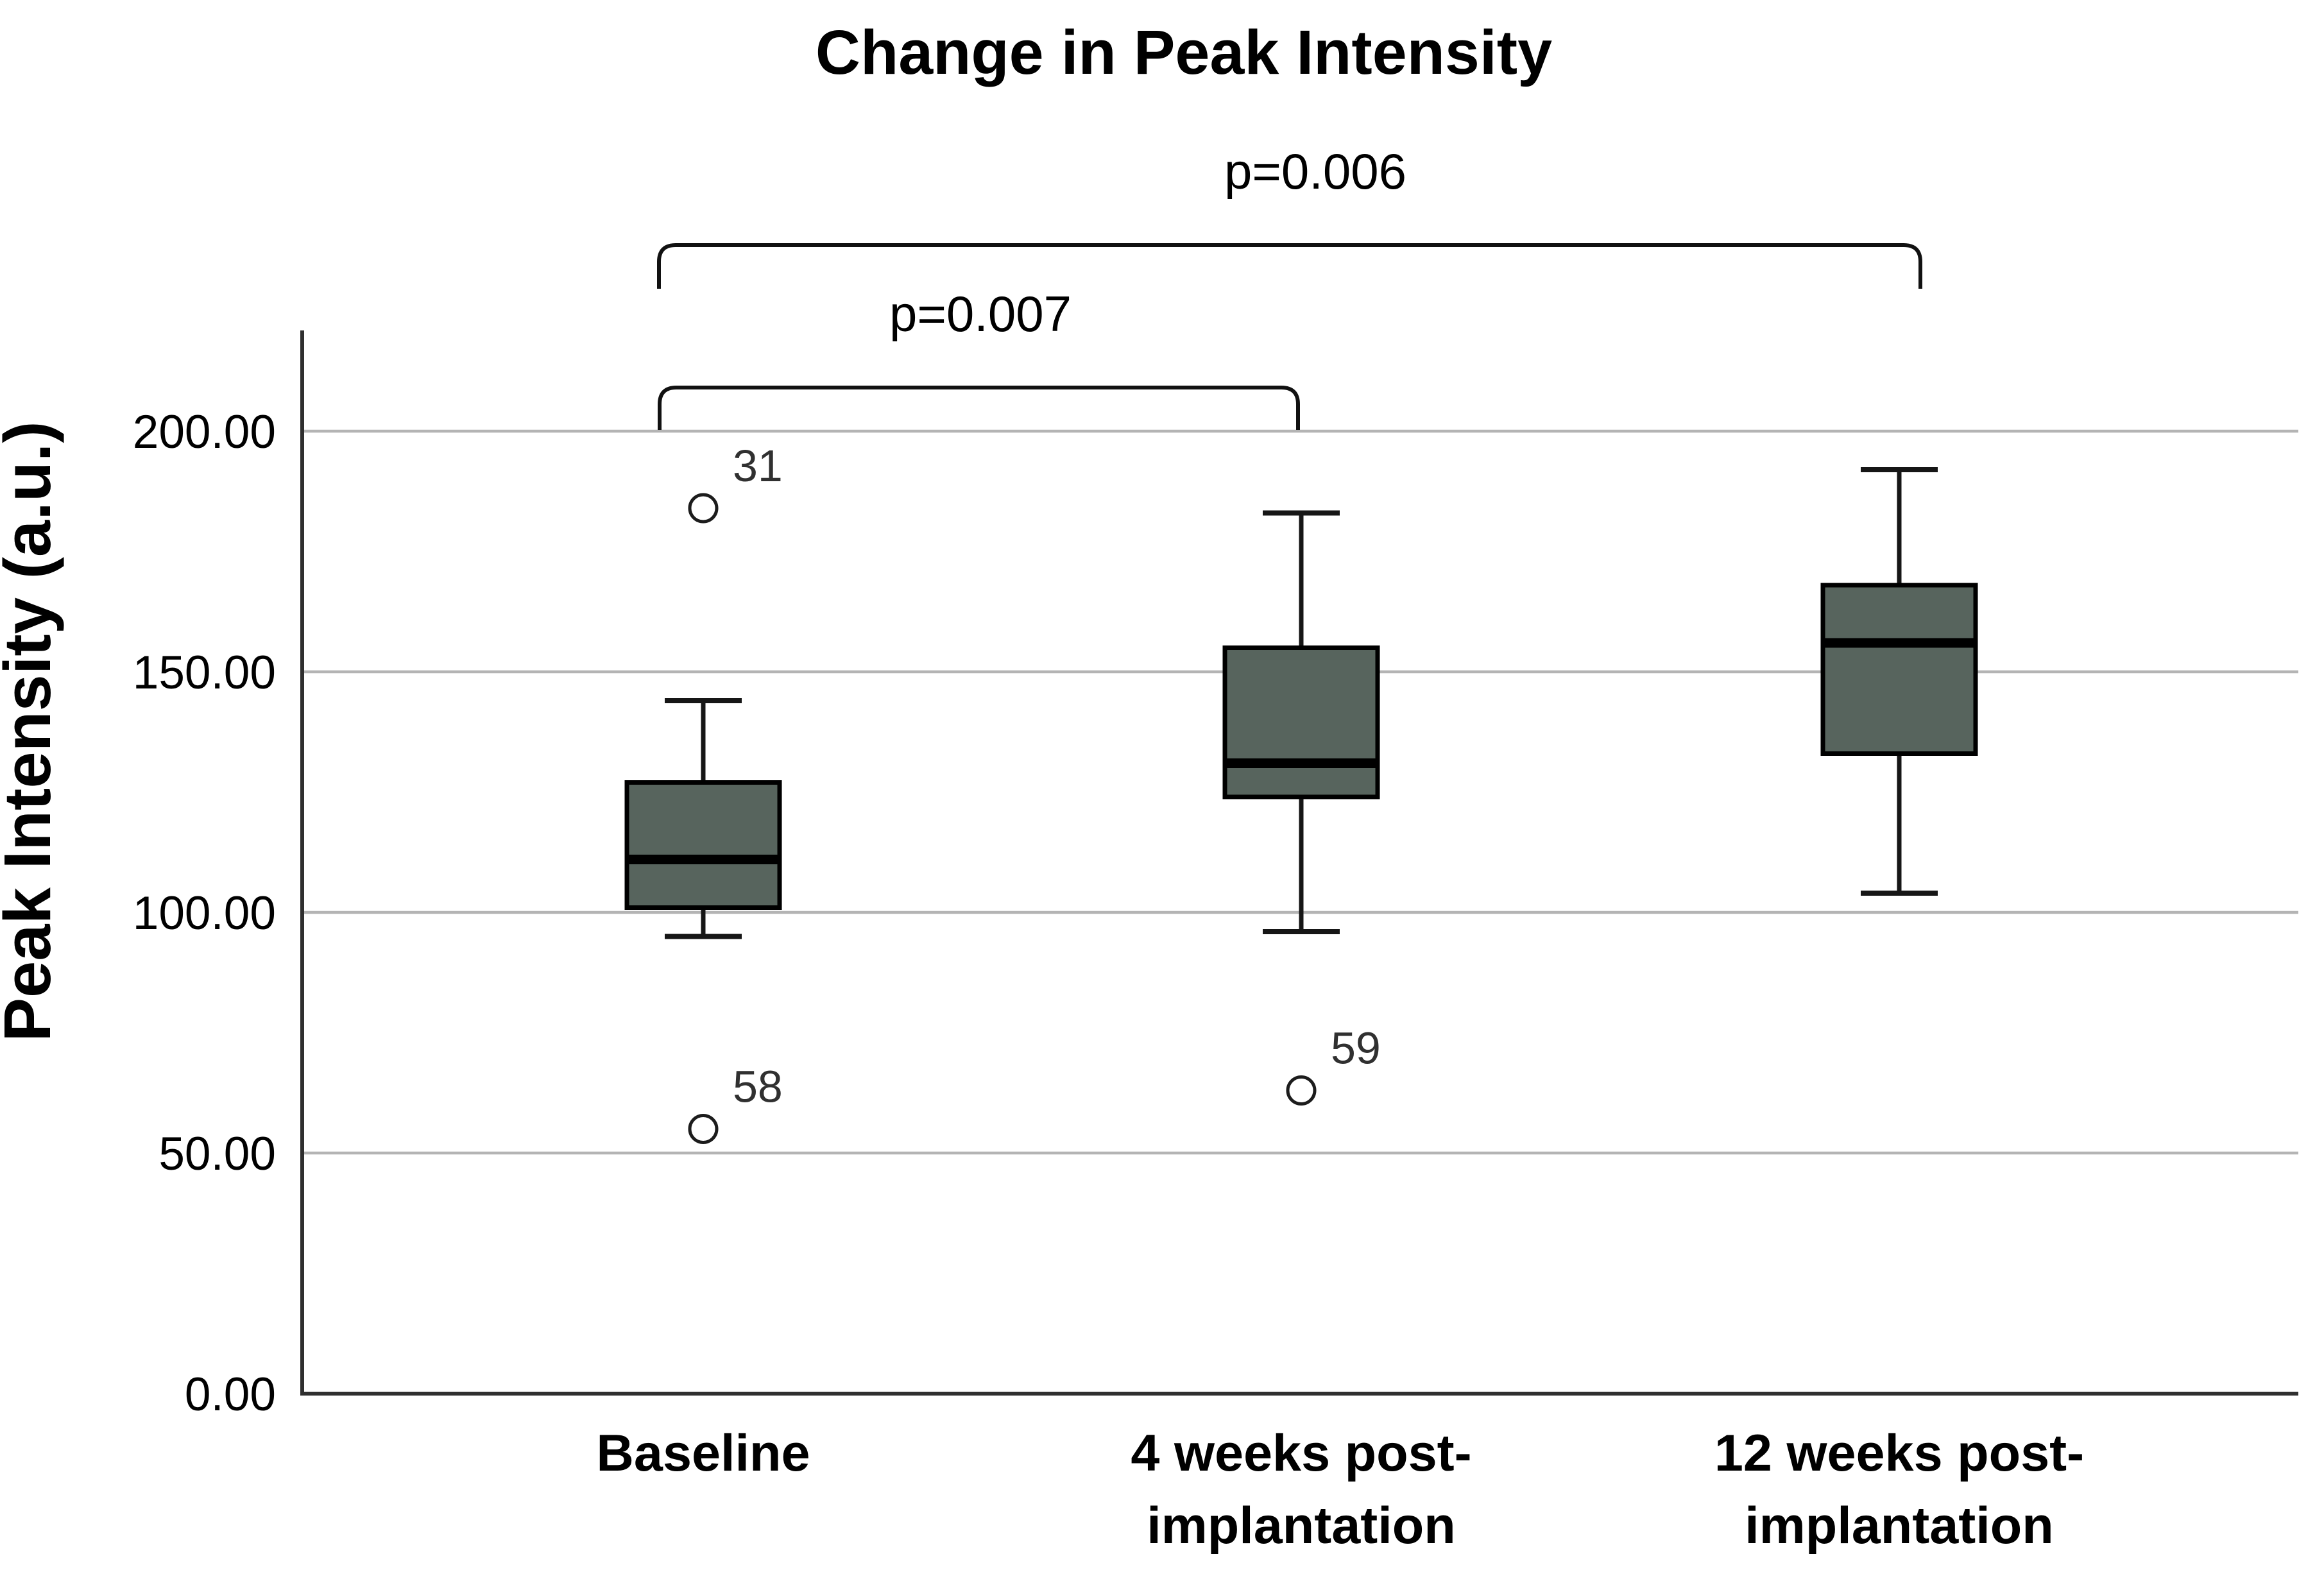 Image resolution: width=2324 pixels, height=1572 pixels. What do you see at coordinates (758, 1087) in the screenshot?
I see `outlier-label: 58` at bounding box center [758, 1087].